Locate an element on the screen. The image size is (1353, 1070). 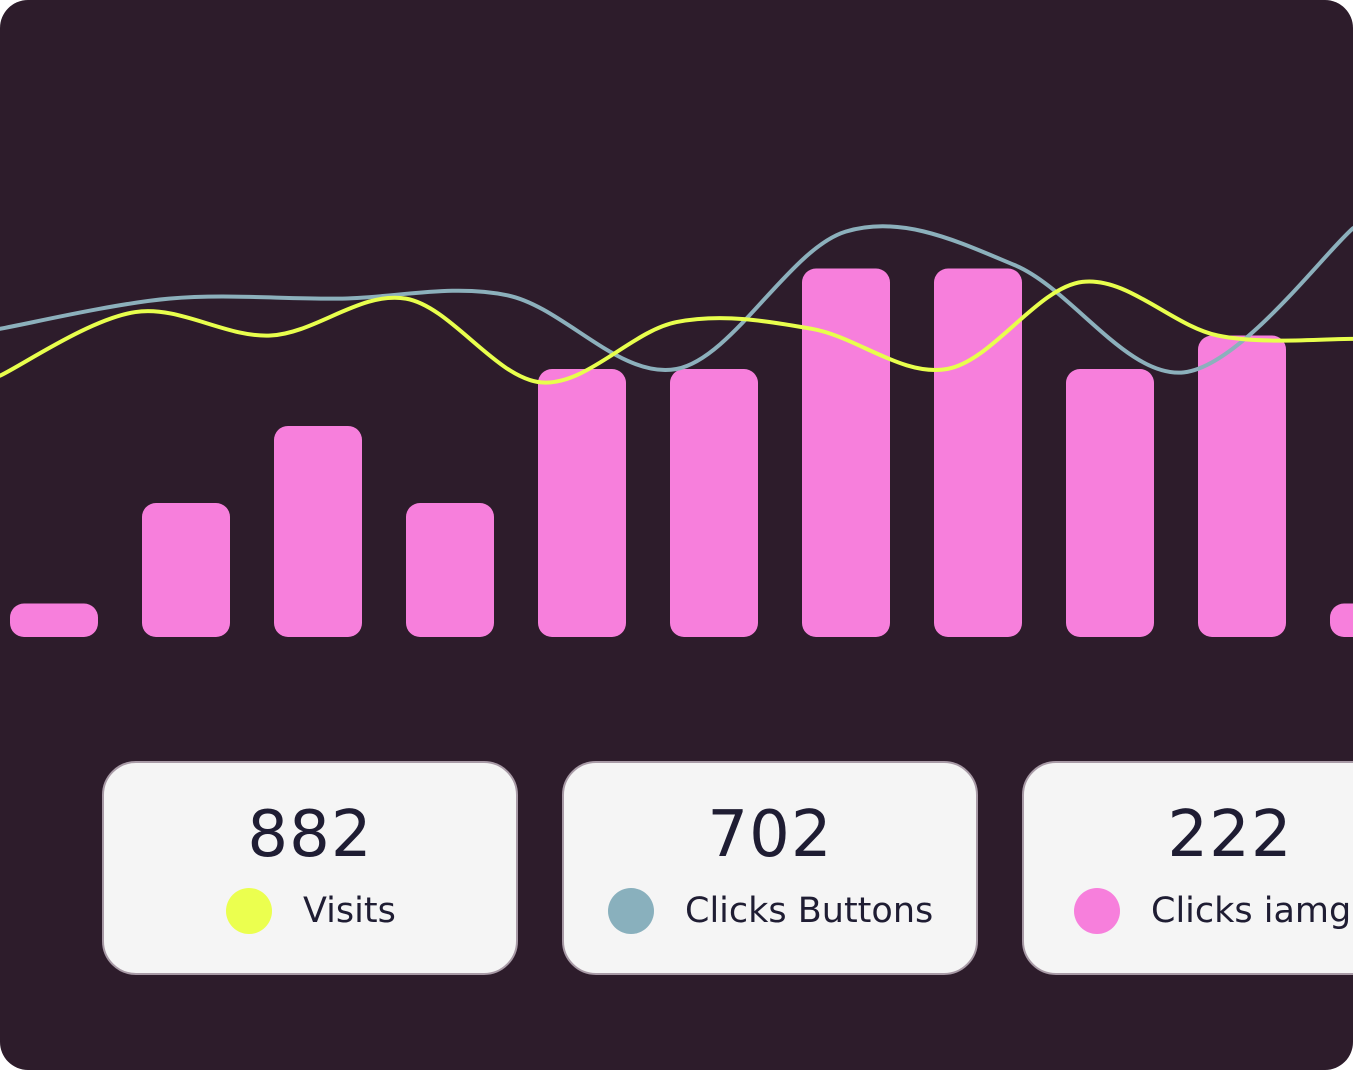
legend-visits: Visits is located at coordinates (311, 911).